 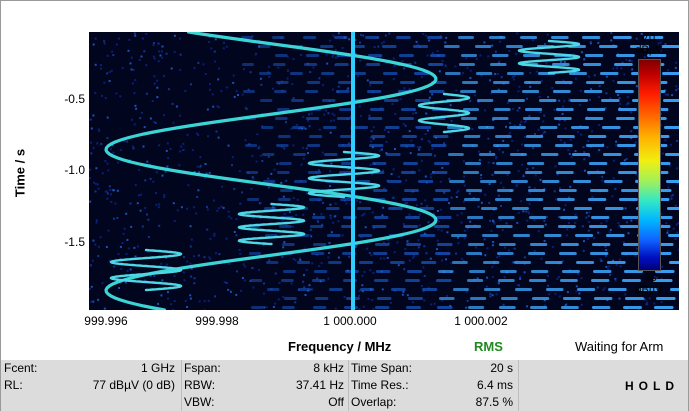 What do you see at coordinates (481, 321) in the screenshot?
I see `x-tick-label: 1 000.002` at bounding box center [481, 321].